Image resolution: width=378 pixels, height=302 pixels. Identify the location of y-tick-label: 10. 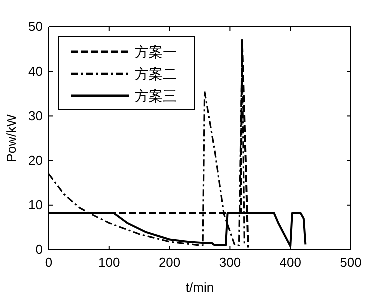
(35, 205).